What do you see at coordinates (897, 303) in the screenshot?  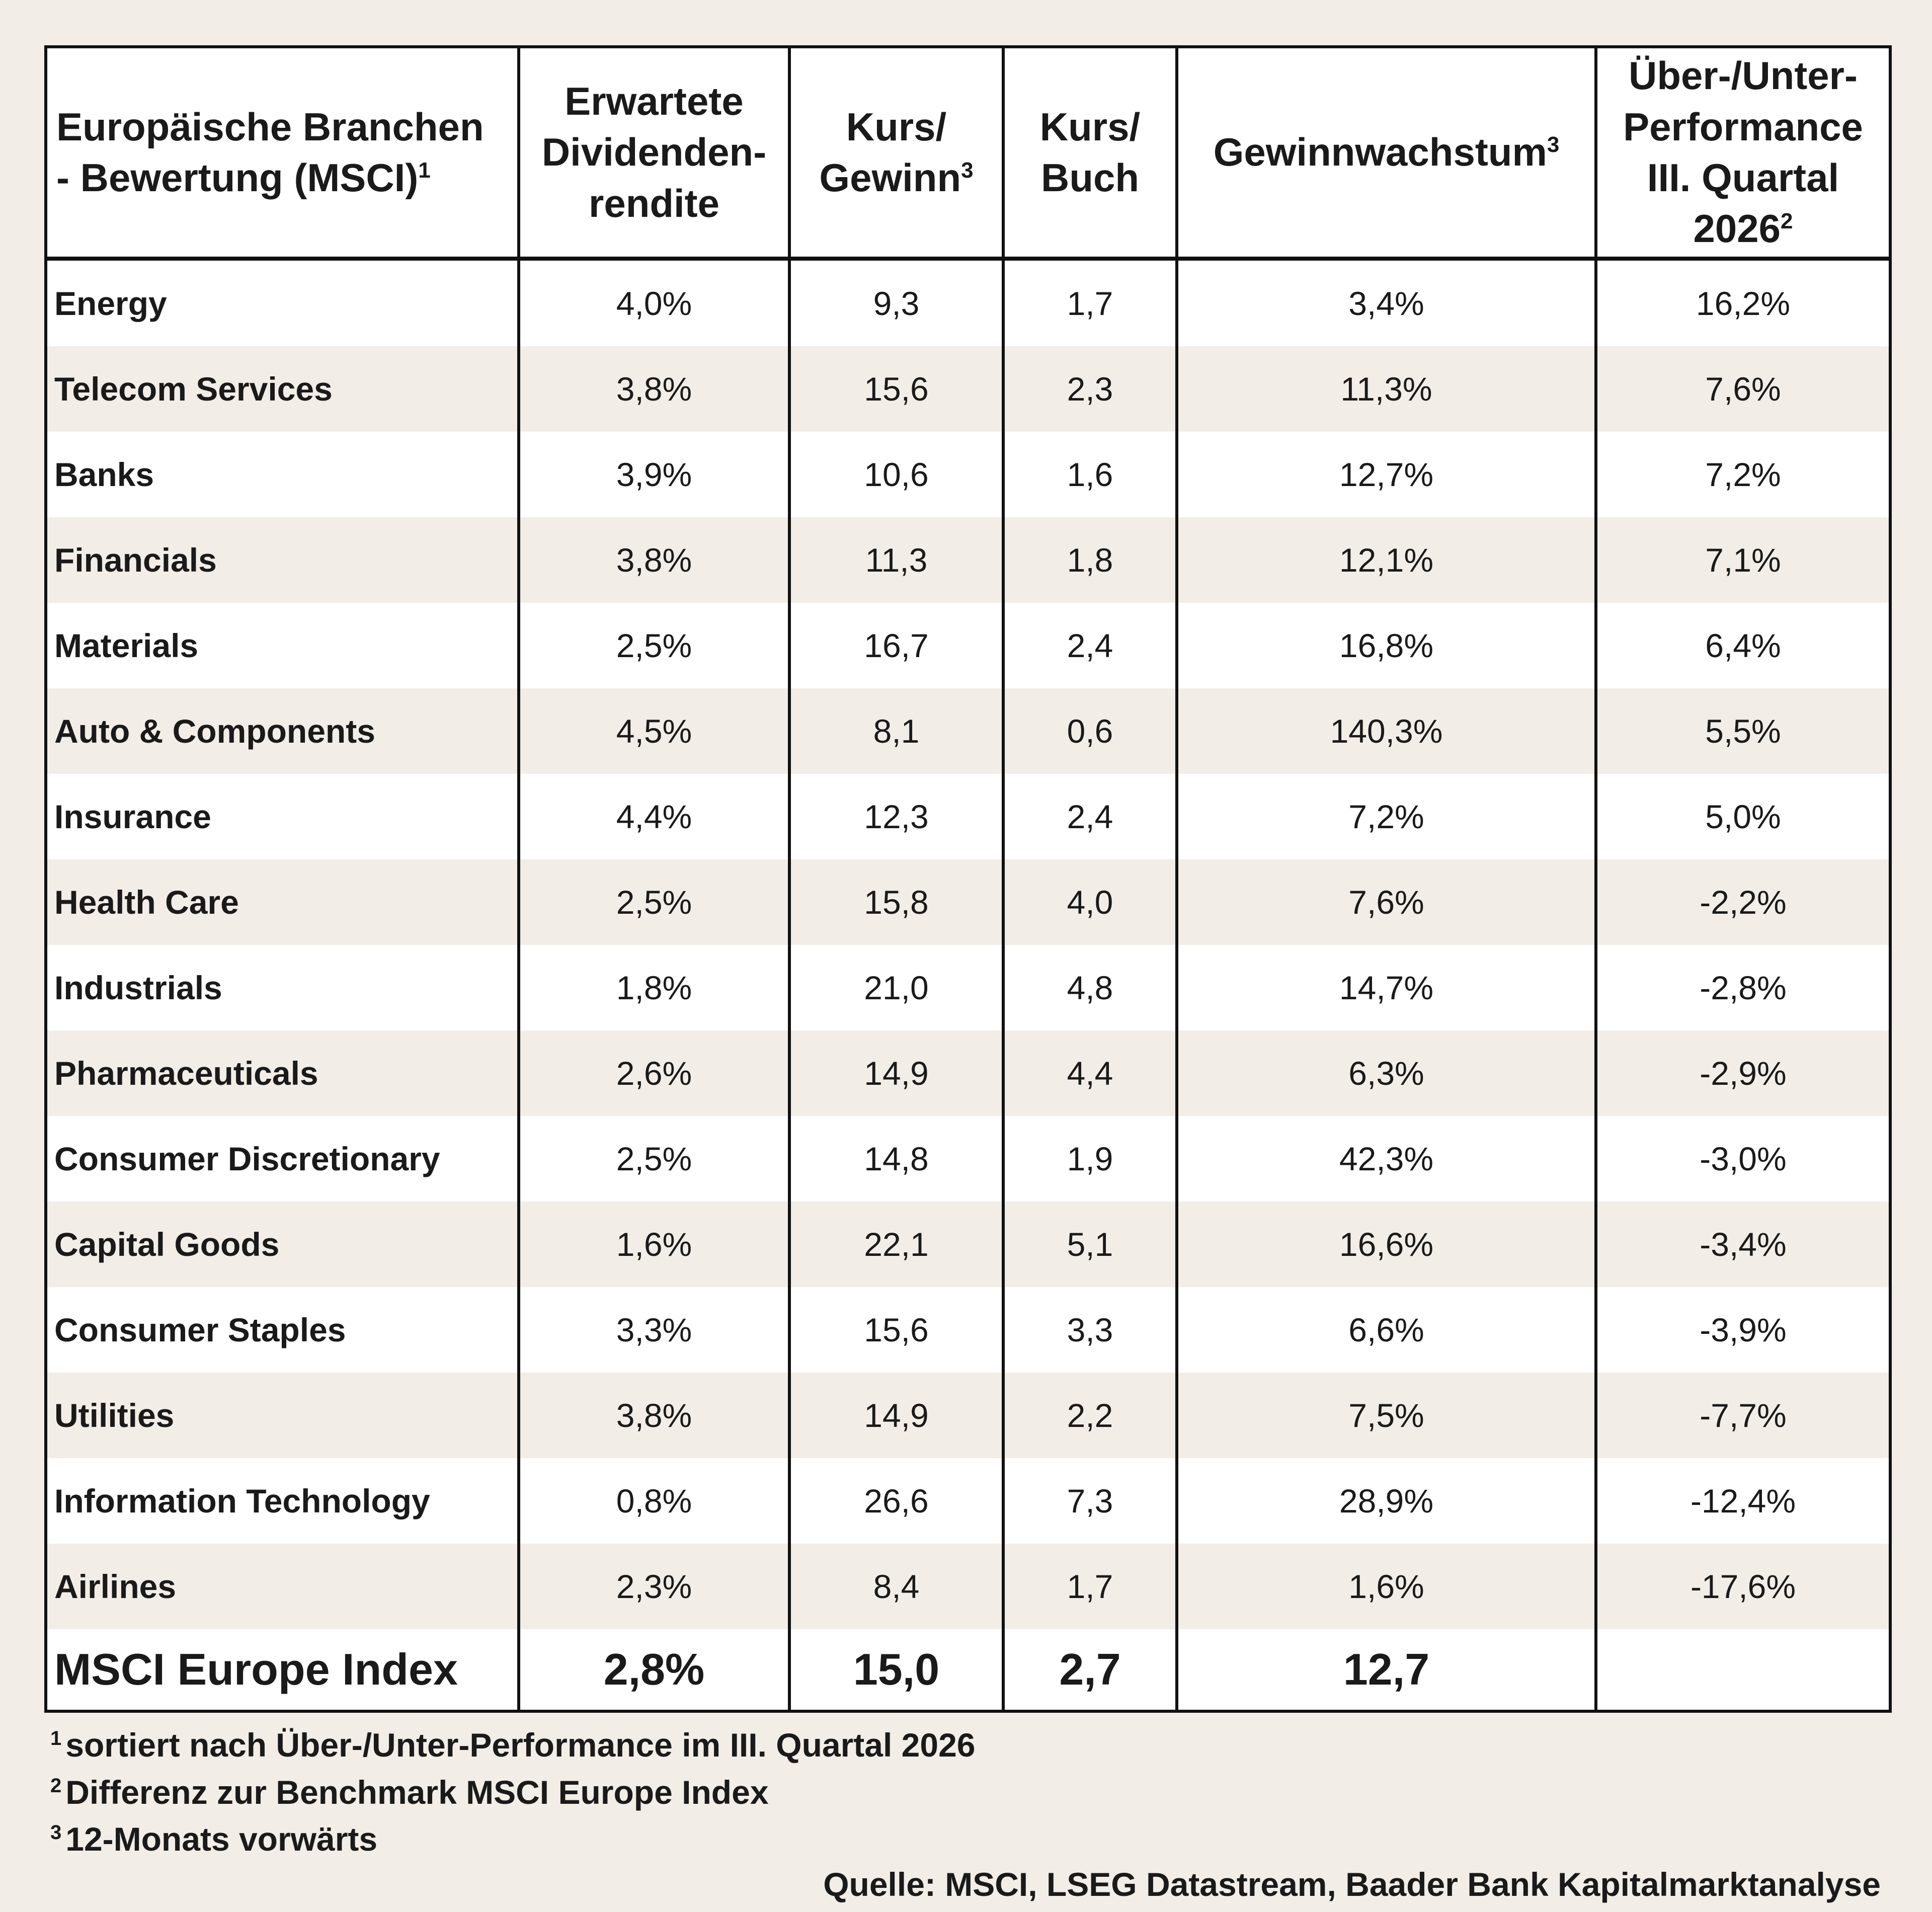 I see `pe-cell: 9,3` at bounding box center [897, 303].